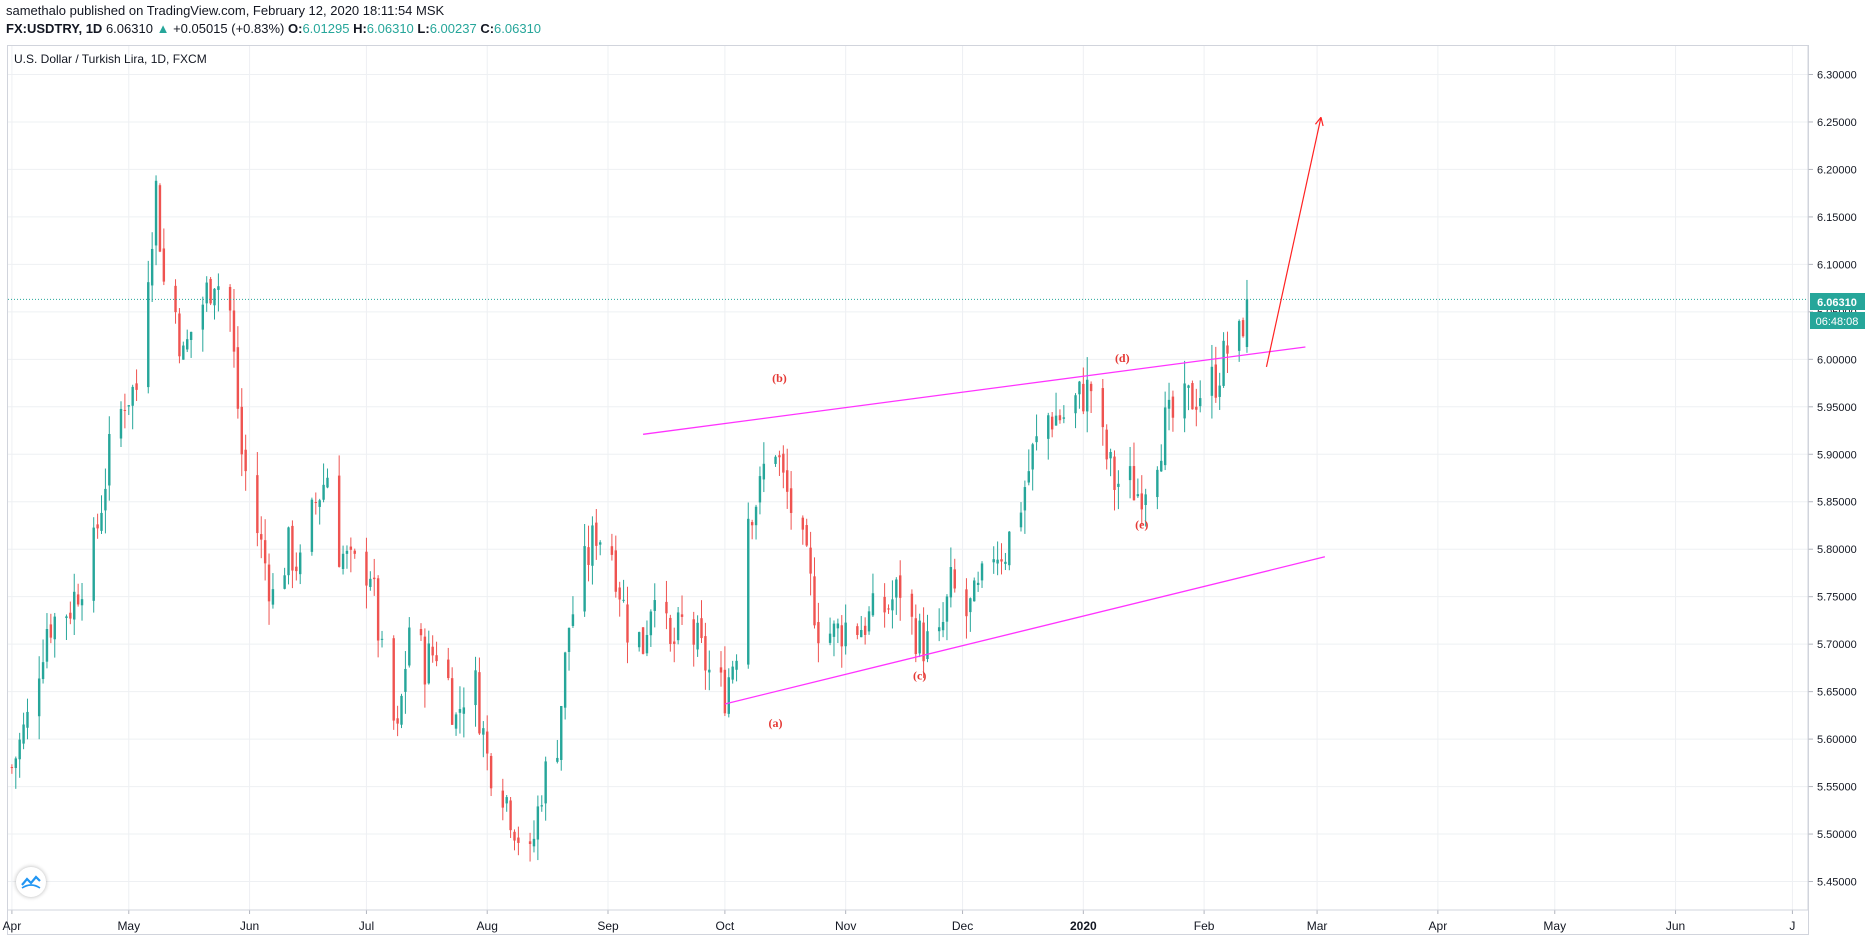 The image size is (1876, 943). What do you see at coordinates (31, 882) in the screenshot?
I see `tradingview-logo-icon` at bounding box center [31, 882].